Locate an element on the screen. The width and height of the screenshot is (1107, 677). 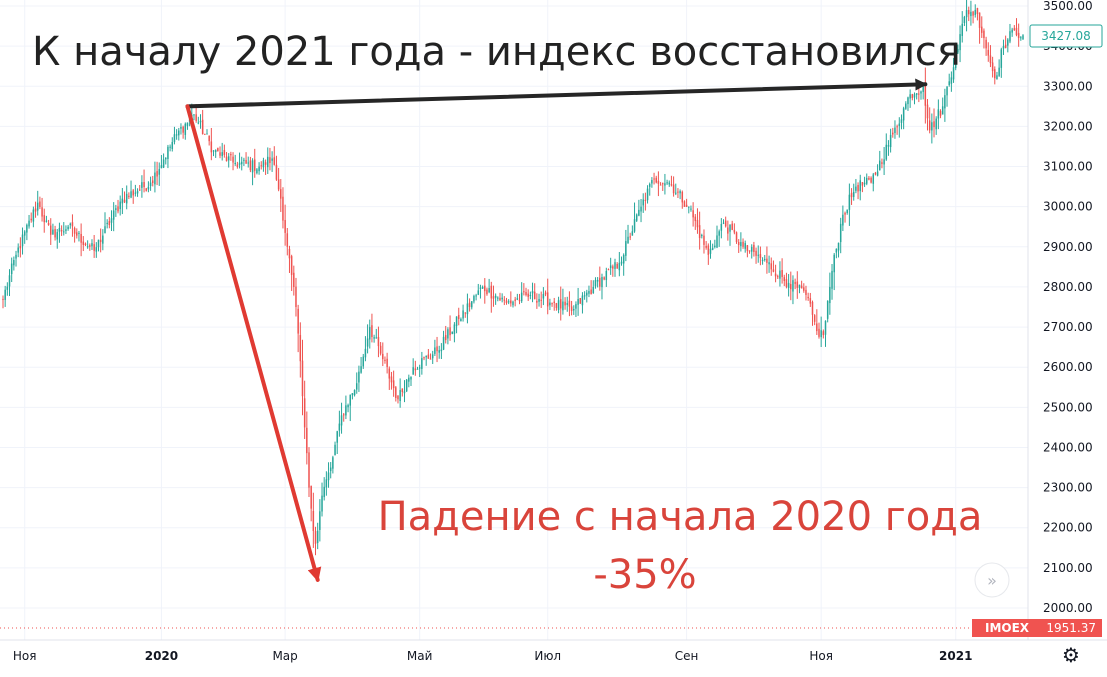
chart-settings-button: ⚙ is located at coordinates (1071, 655).